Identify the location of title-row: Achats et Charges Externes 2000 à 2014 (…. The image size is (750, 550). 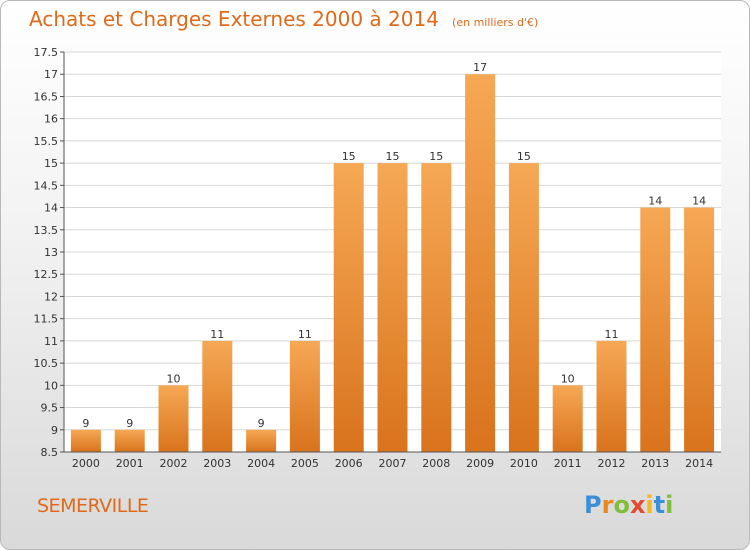
(283, 19).